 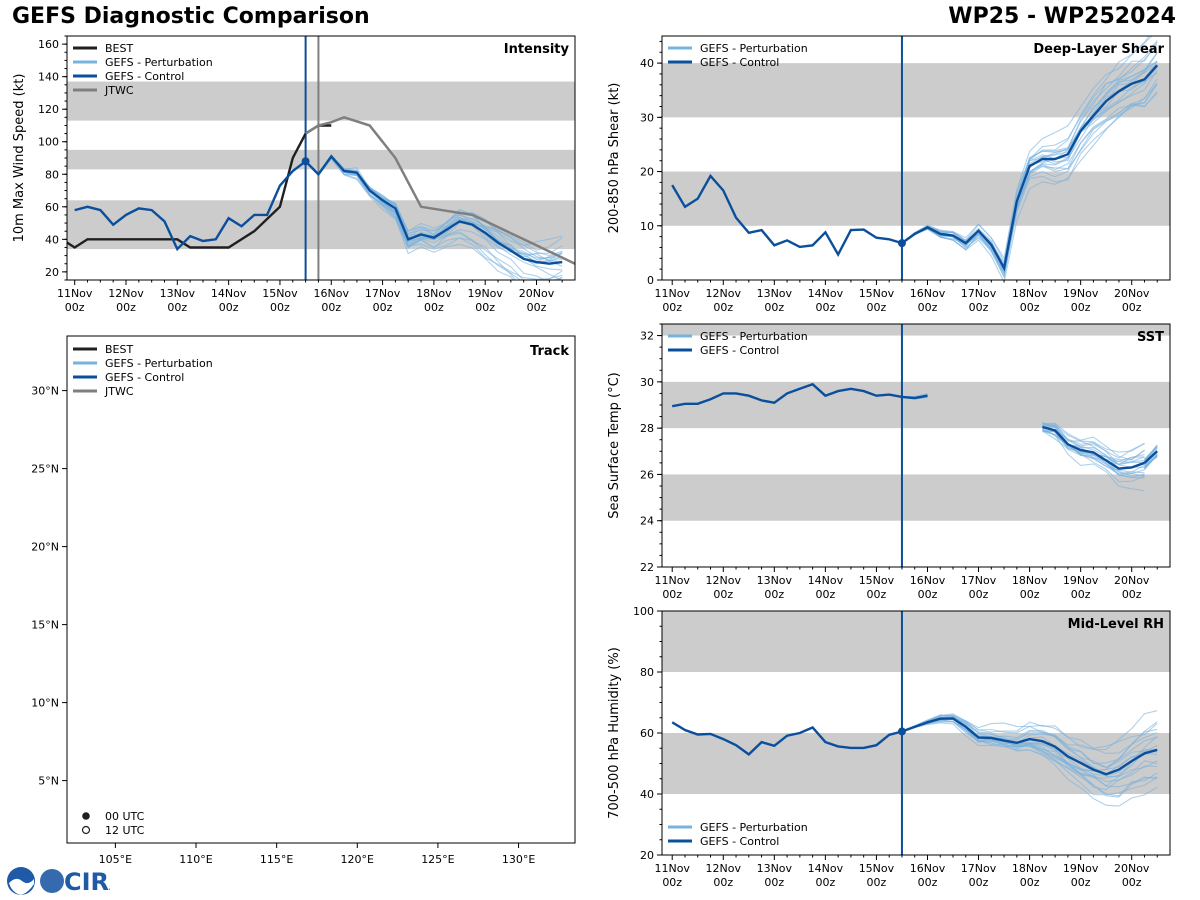 What do you see at coordinates (1081, 293) in the screenshot?
I see `shear-xtick-label: 19Nov` at bounding box center [1081, 293].